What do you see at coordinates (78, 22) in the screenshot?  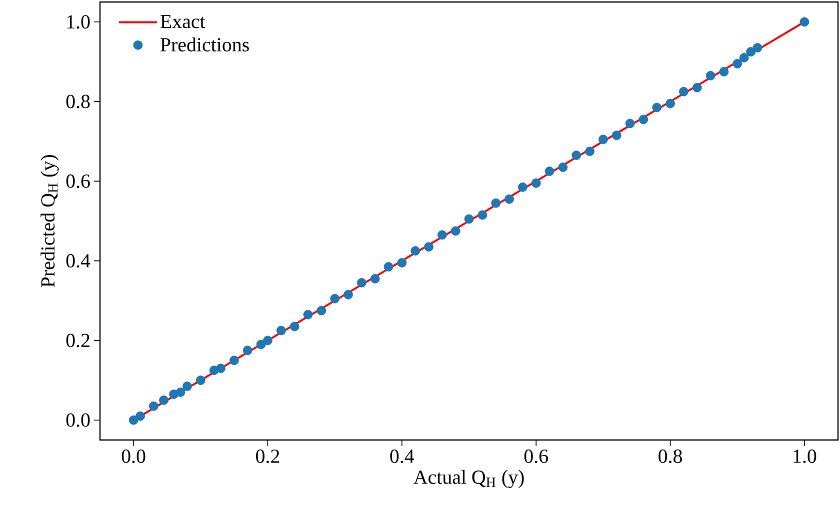 I see `y-tick-label: 1.0` at bounding box center [78, 22].